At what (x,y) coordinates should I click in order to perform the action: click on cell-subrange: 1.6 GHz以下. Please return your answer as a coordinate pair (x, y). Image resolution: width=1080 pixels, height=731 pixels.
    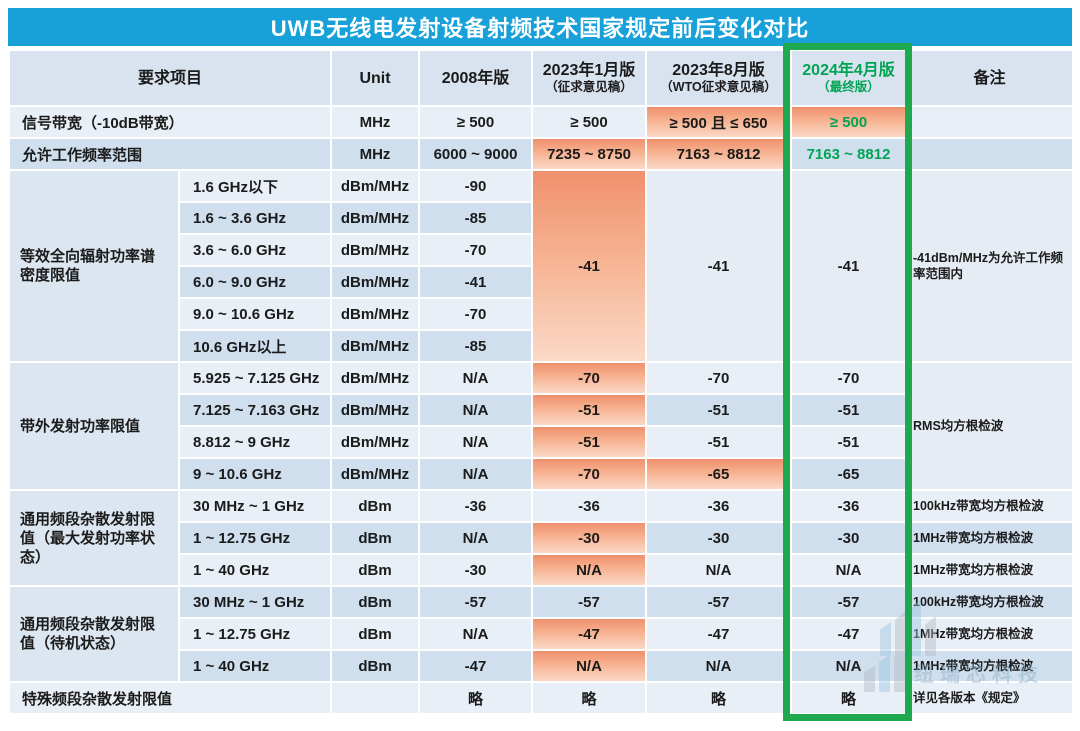
    Looking at the image, I should click on (255, 186).